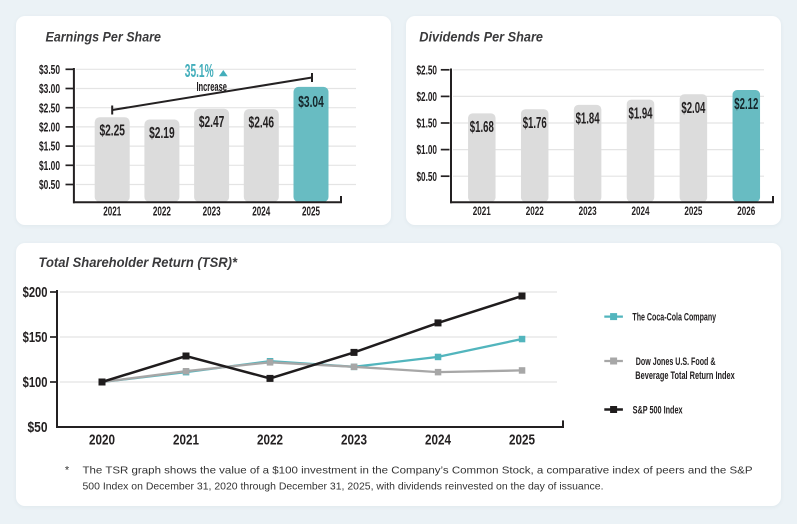 This screenshot has width=797, height=524. I want to click on svg-text: Beverage Total Return Index, so click(685, 376).